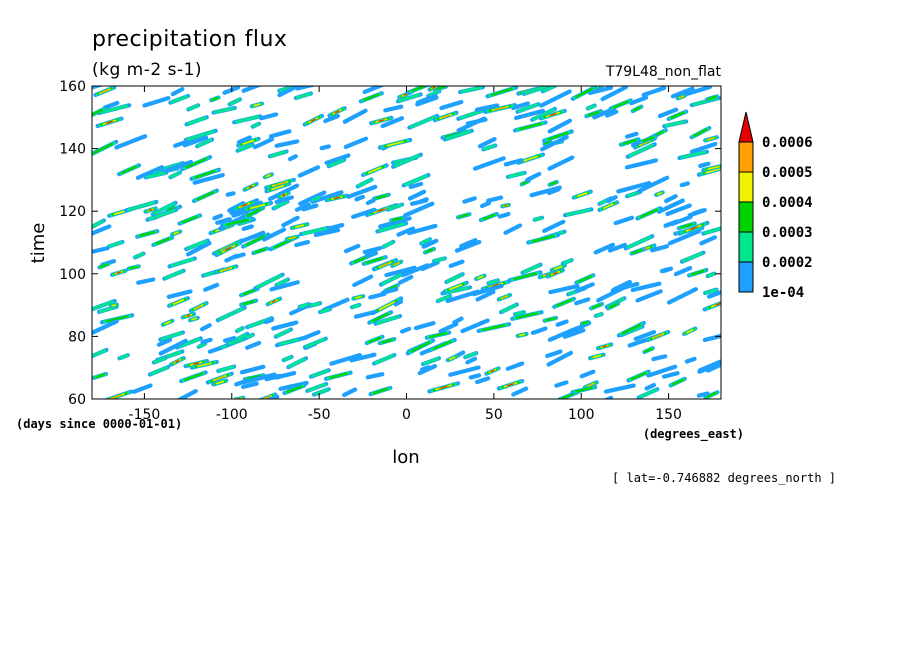 The width and height of the screenshot is (904, 654). I want to click on colorbar-segment, so click(746, 157).